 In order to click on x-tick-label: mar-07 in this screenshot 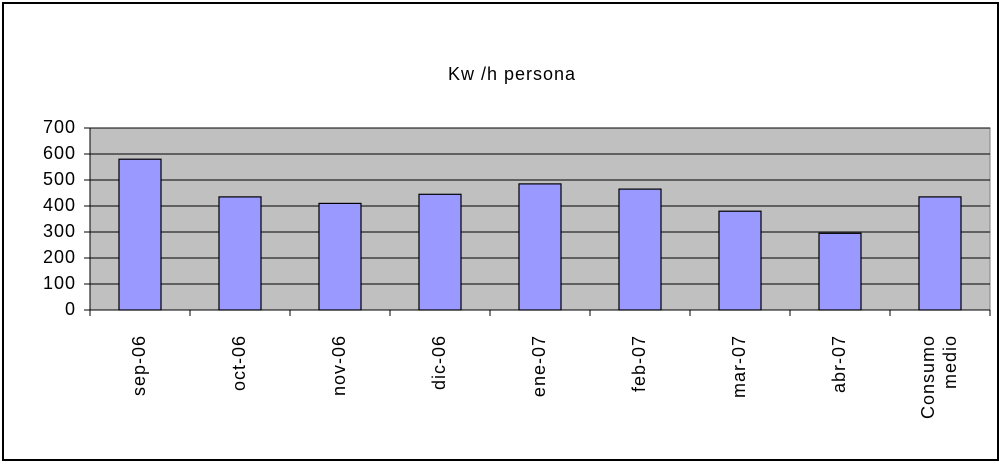, I will do `click(739, 366)`.